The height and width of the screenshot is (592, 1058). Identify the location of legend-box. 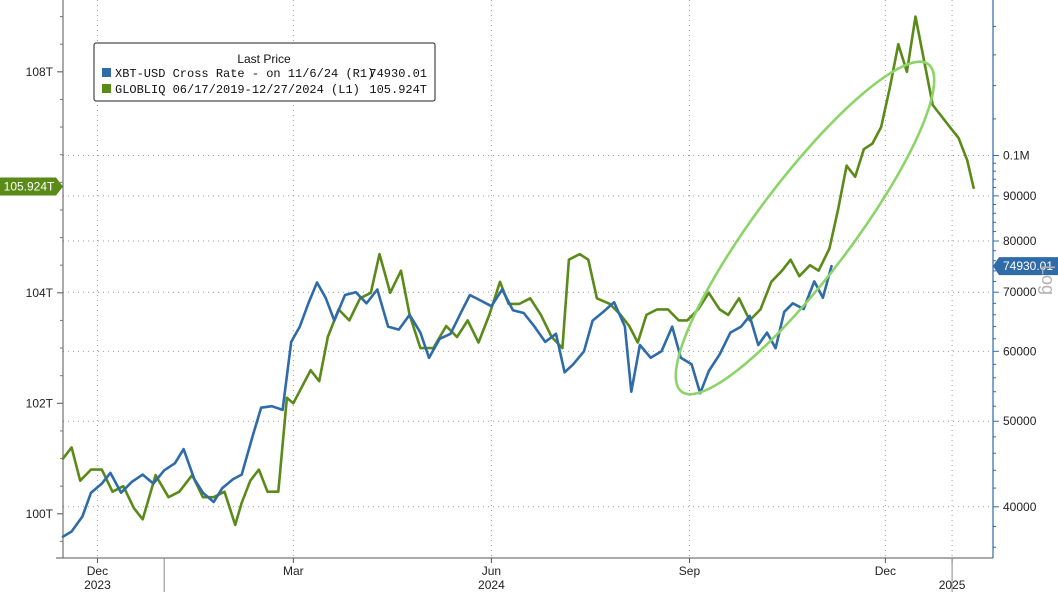
(264, 72).